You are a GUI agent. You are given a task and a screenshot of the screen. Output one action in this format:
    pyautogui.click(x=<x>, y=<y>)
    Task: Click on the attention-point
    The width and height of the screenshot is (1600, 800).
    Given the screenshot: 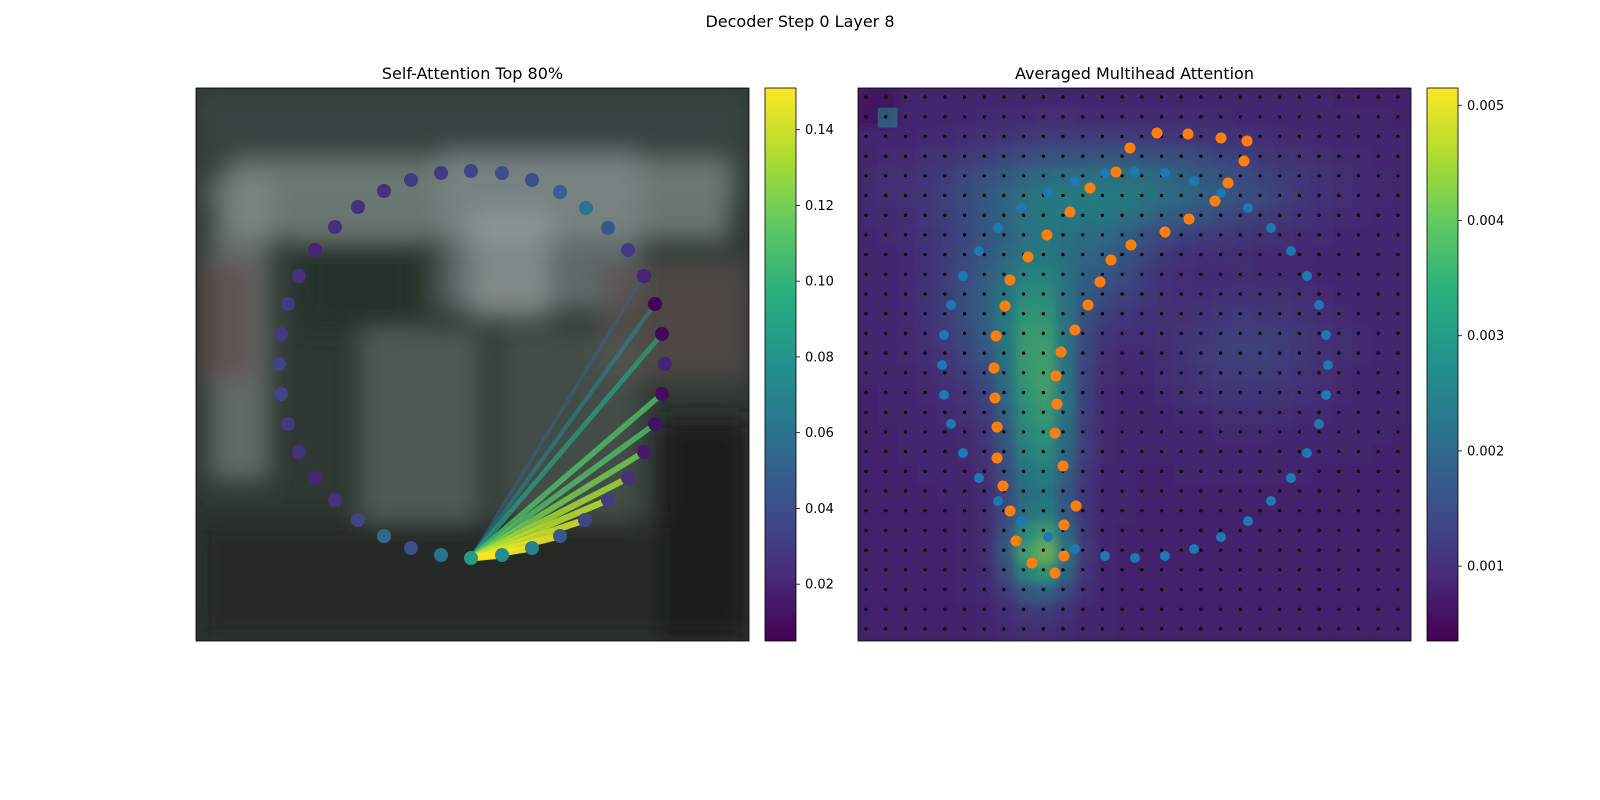 What is the action you would take?
    pyautogui.click(x=358, y=520)
    